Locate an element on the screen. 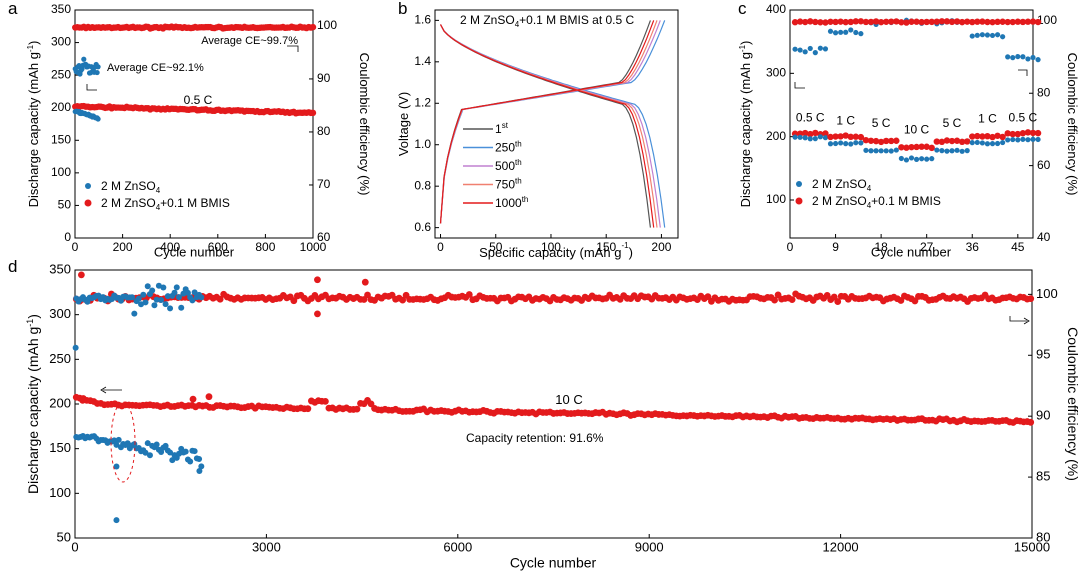  x-tick-label: 400 is located at coordinates (170, 247).